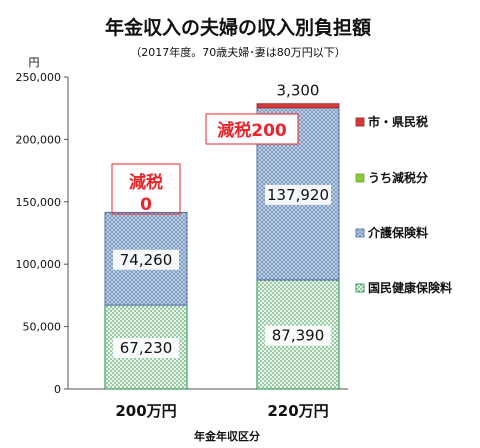 The image size is (480, 448). I want to click on y-tick-label: 200,000, so click(39, 139).